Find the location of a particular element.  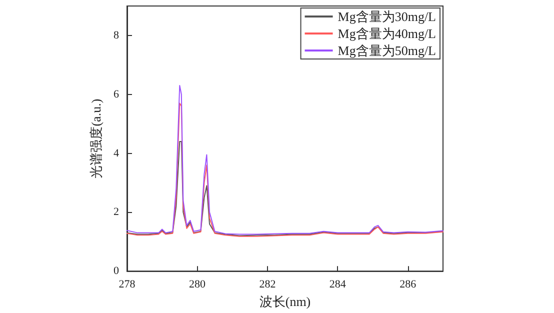

y-tick-label: 6 is located at coordinates (117, 94).